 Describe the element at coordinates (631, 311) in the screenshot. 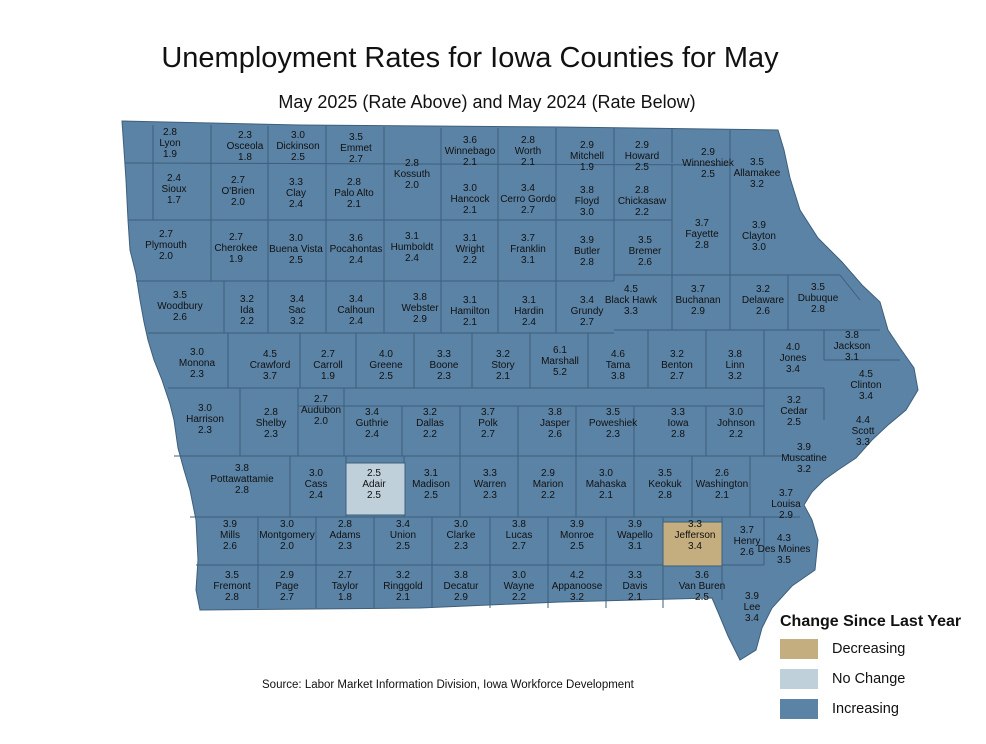

I see `rate-2024: 3.3` at that location.